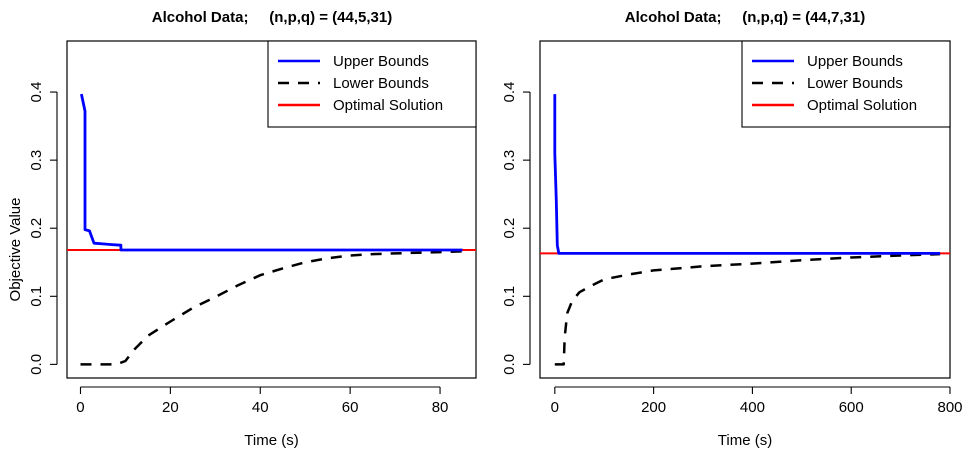 The height and width of the screenshot is (450, 962). Describe the element at coordinates (440, 407) in the screenshot. I see `x-tick-label: 80` at that location.